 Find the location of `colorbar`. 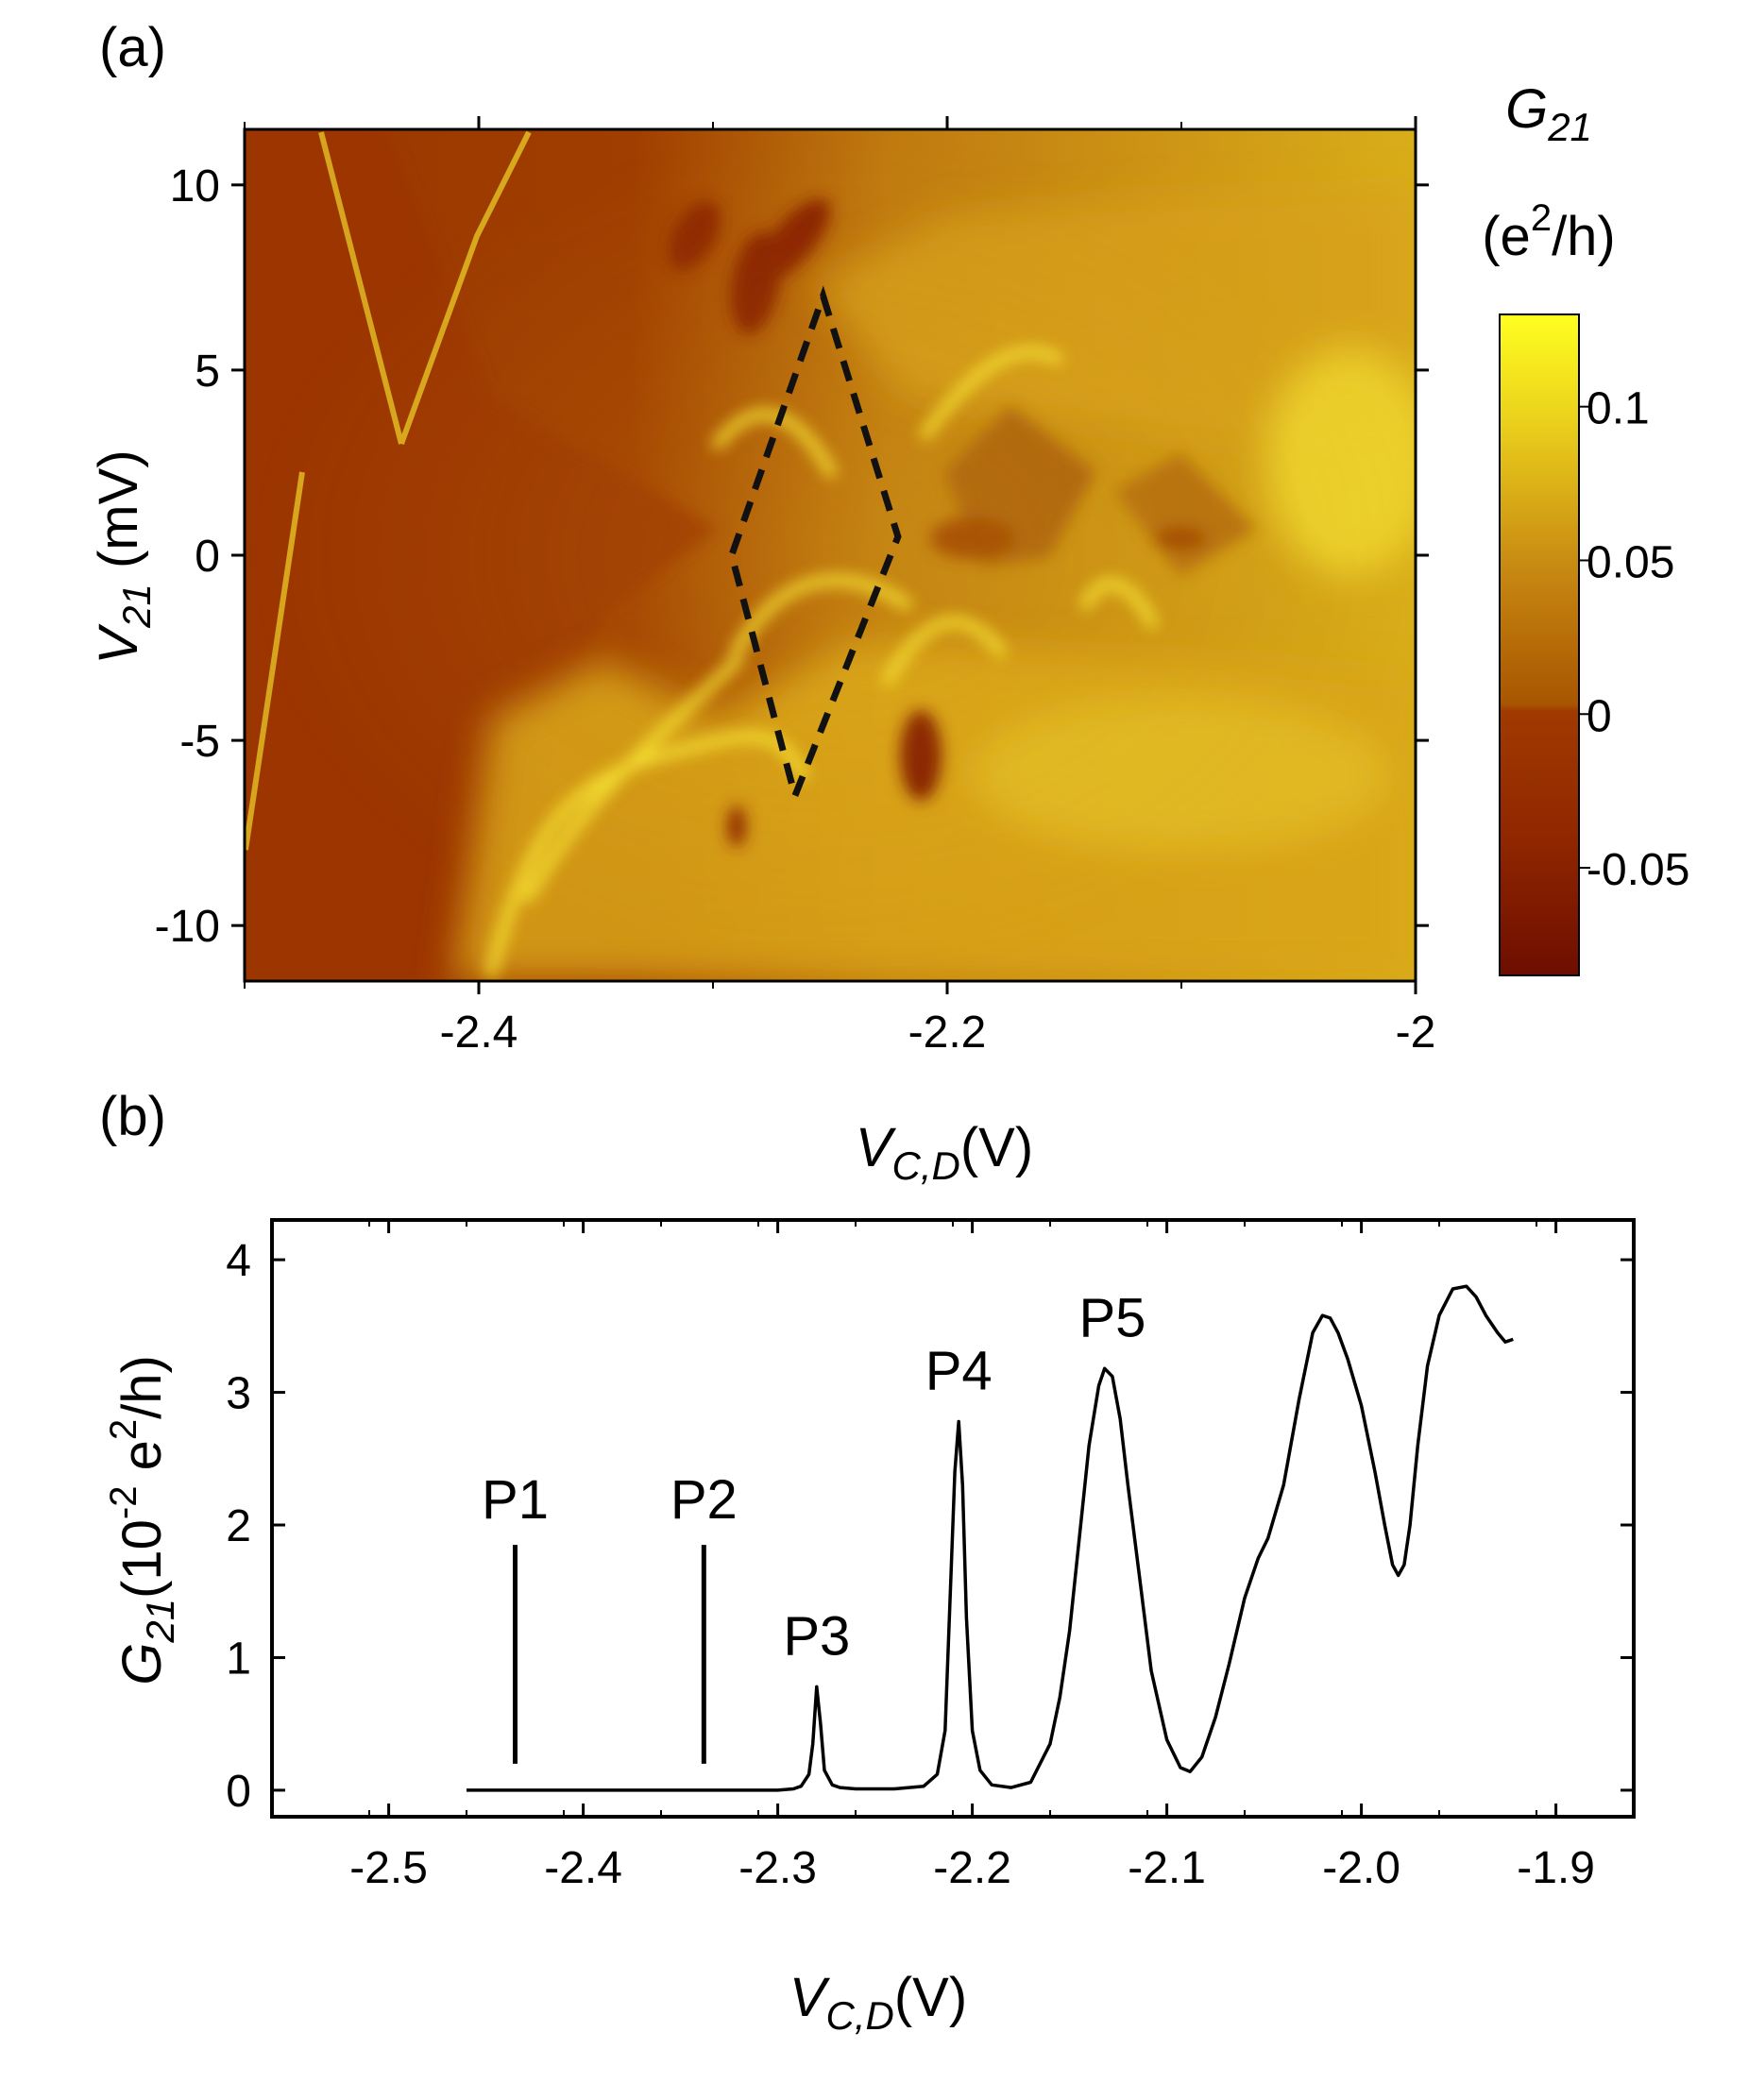

colorbar is located at coordinates (1539, 644).